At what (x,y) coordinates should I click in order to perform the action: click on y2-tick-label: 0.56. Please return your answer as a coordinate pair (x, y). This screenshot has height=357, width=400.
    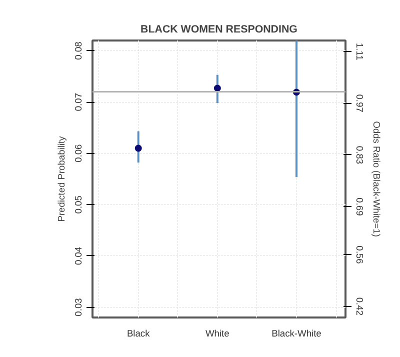
    Looking at the image, I should click on (359, 255).